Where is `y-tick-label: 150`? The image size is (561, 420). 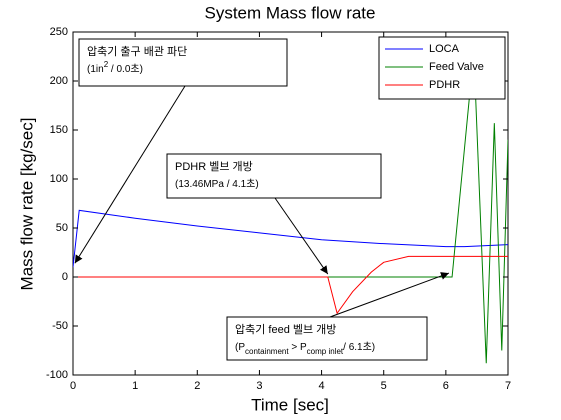 y-tick-label: 150 is located at coordinates (59, 130).